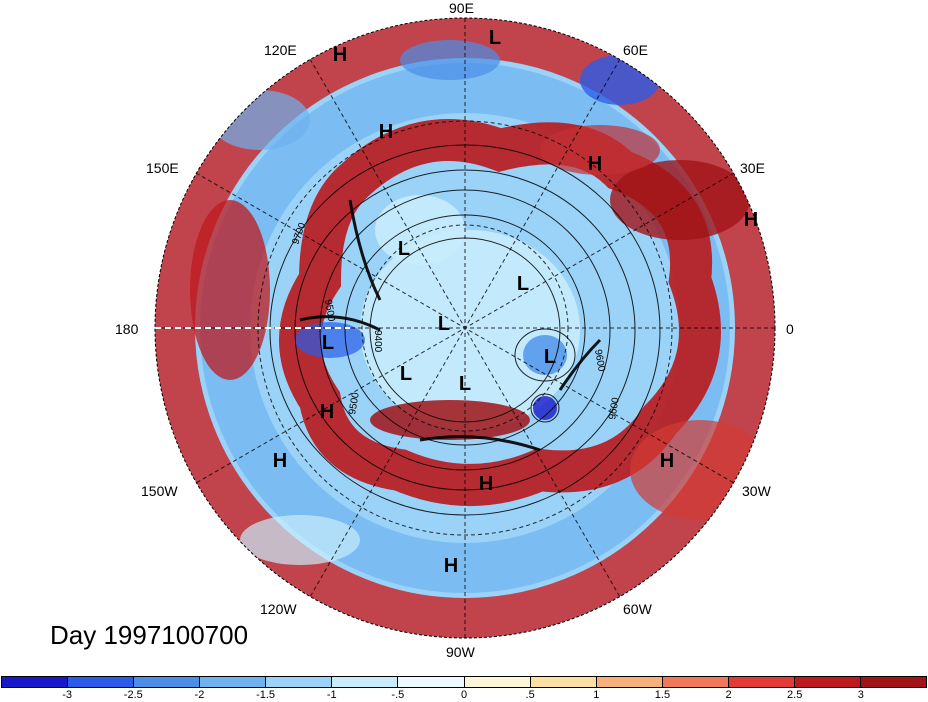  What do you see at coordinates (860, 695) in the screenshot?
I see `colorbar-tick-label: 3` at bounding box center [860, 695].